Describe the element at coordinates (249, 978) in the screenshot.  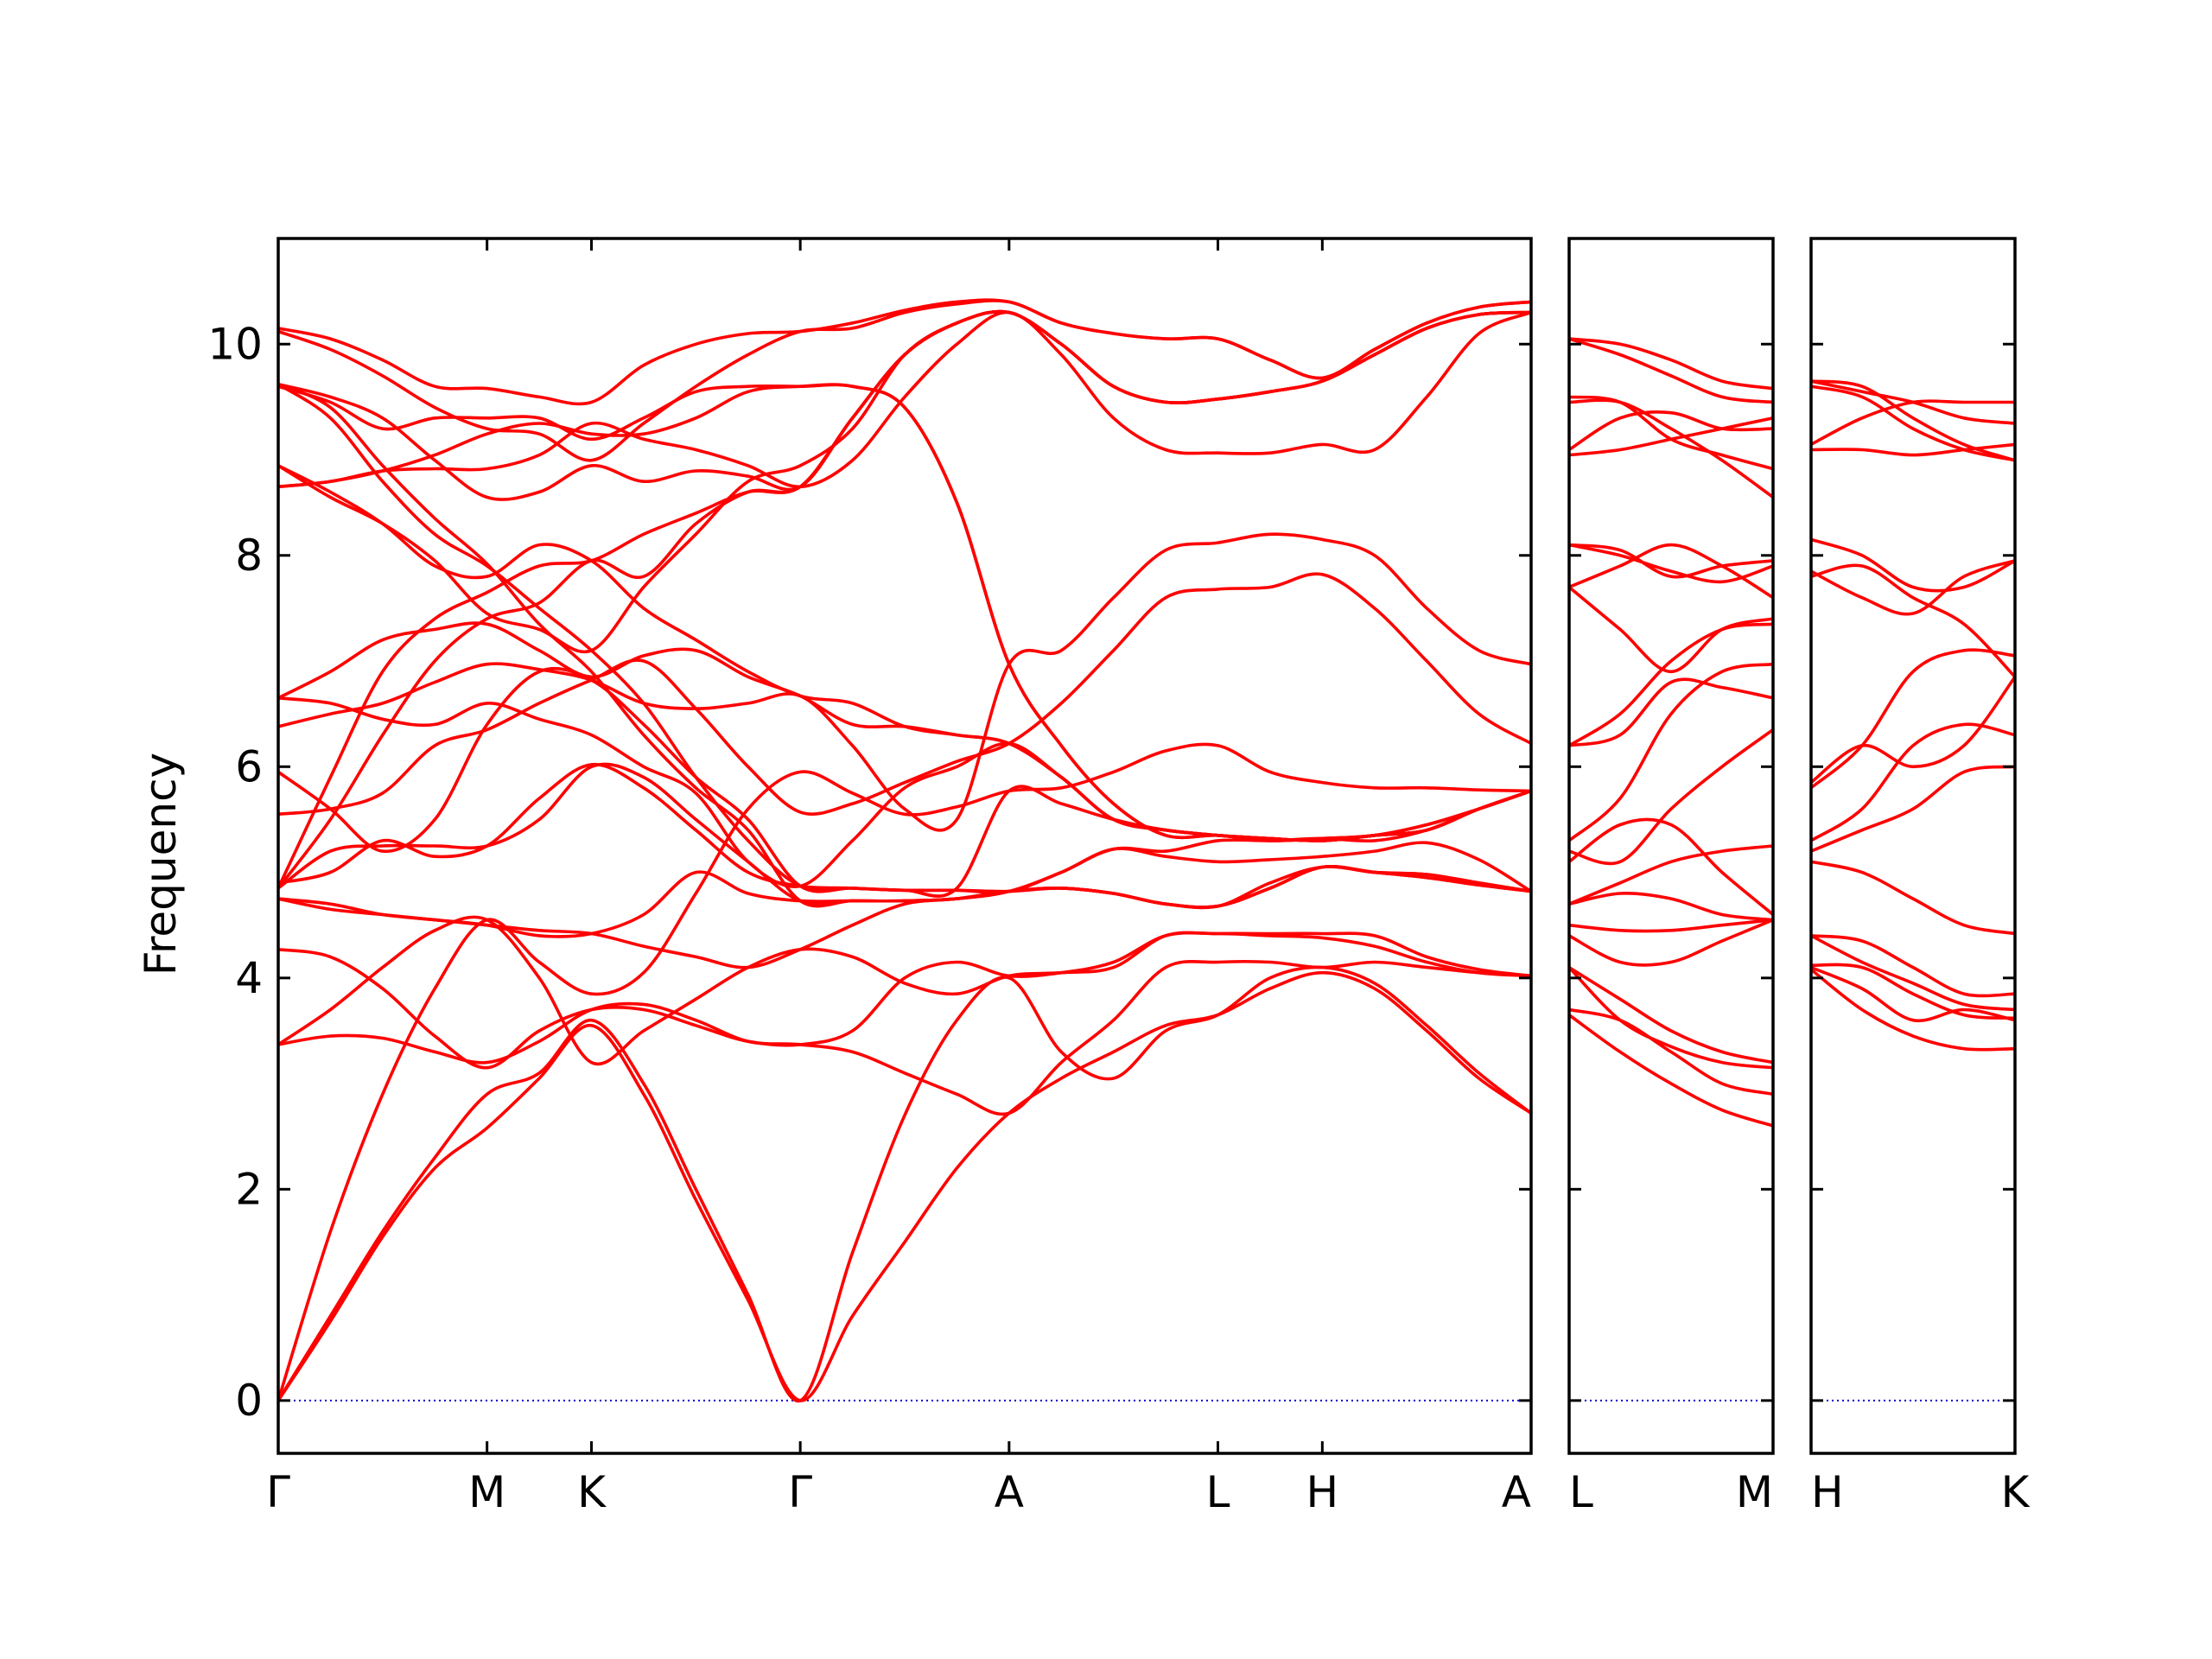
I see `y-tick-label: 4` at that location.